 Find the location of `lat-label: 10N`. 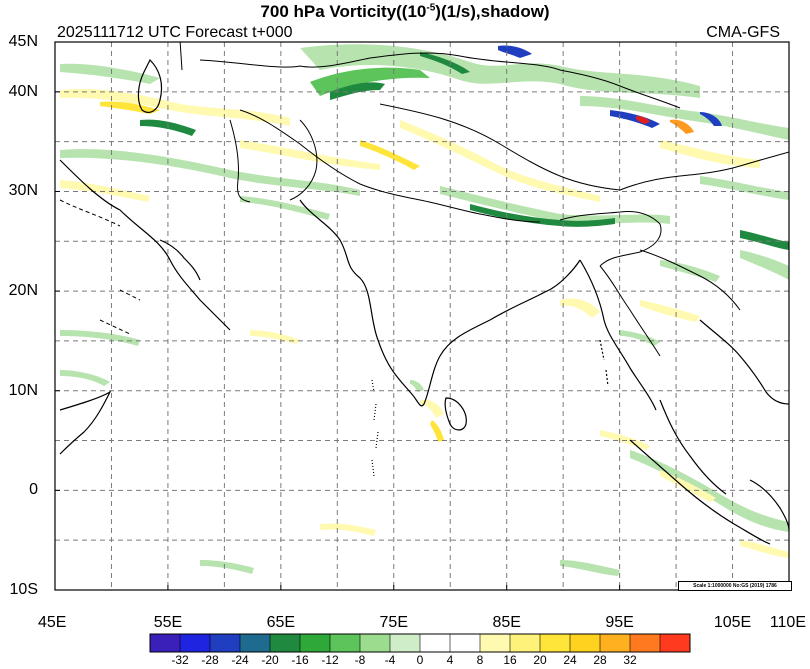

lat-label: 10N is located at coordinates (23, 390).